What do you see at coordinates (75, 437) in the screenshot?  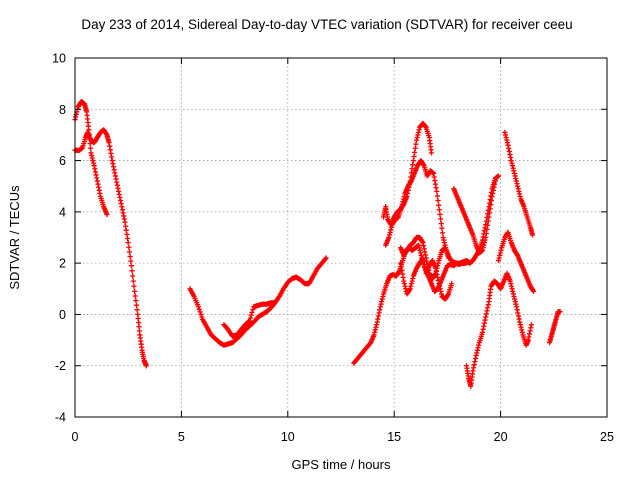 I see `x-tick-label: 0` at bounding box center [75, 437].